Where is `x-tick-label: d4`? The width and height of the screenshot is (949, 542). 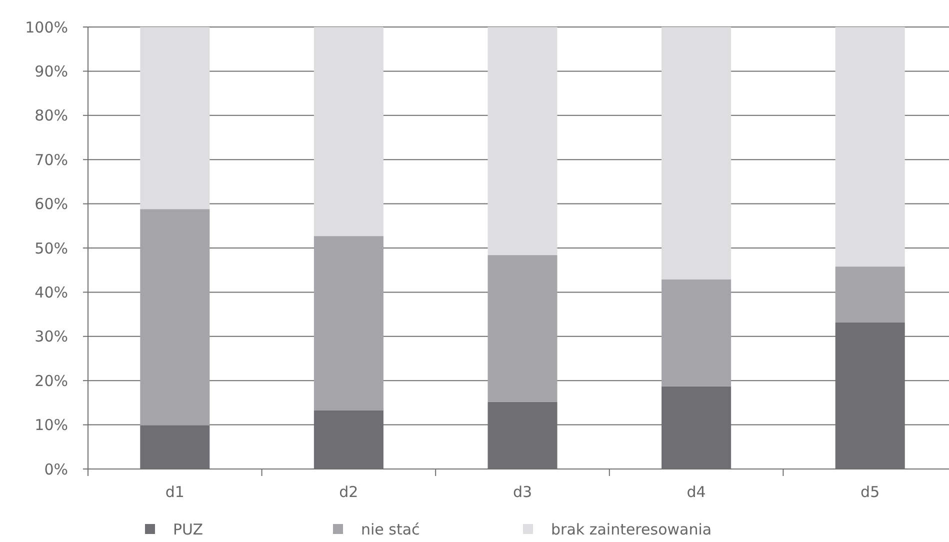 x-tick-label: d4 is located at coordinates (696, 492).